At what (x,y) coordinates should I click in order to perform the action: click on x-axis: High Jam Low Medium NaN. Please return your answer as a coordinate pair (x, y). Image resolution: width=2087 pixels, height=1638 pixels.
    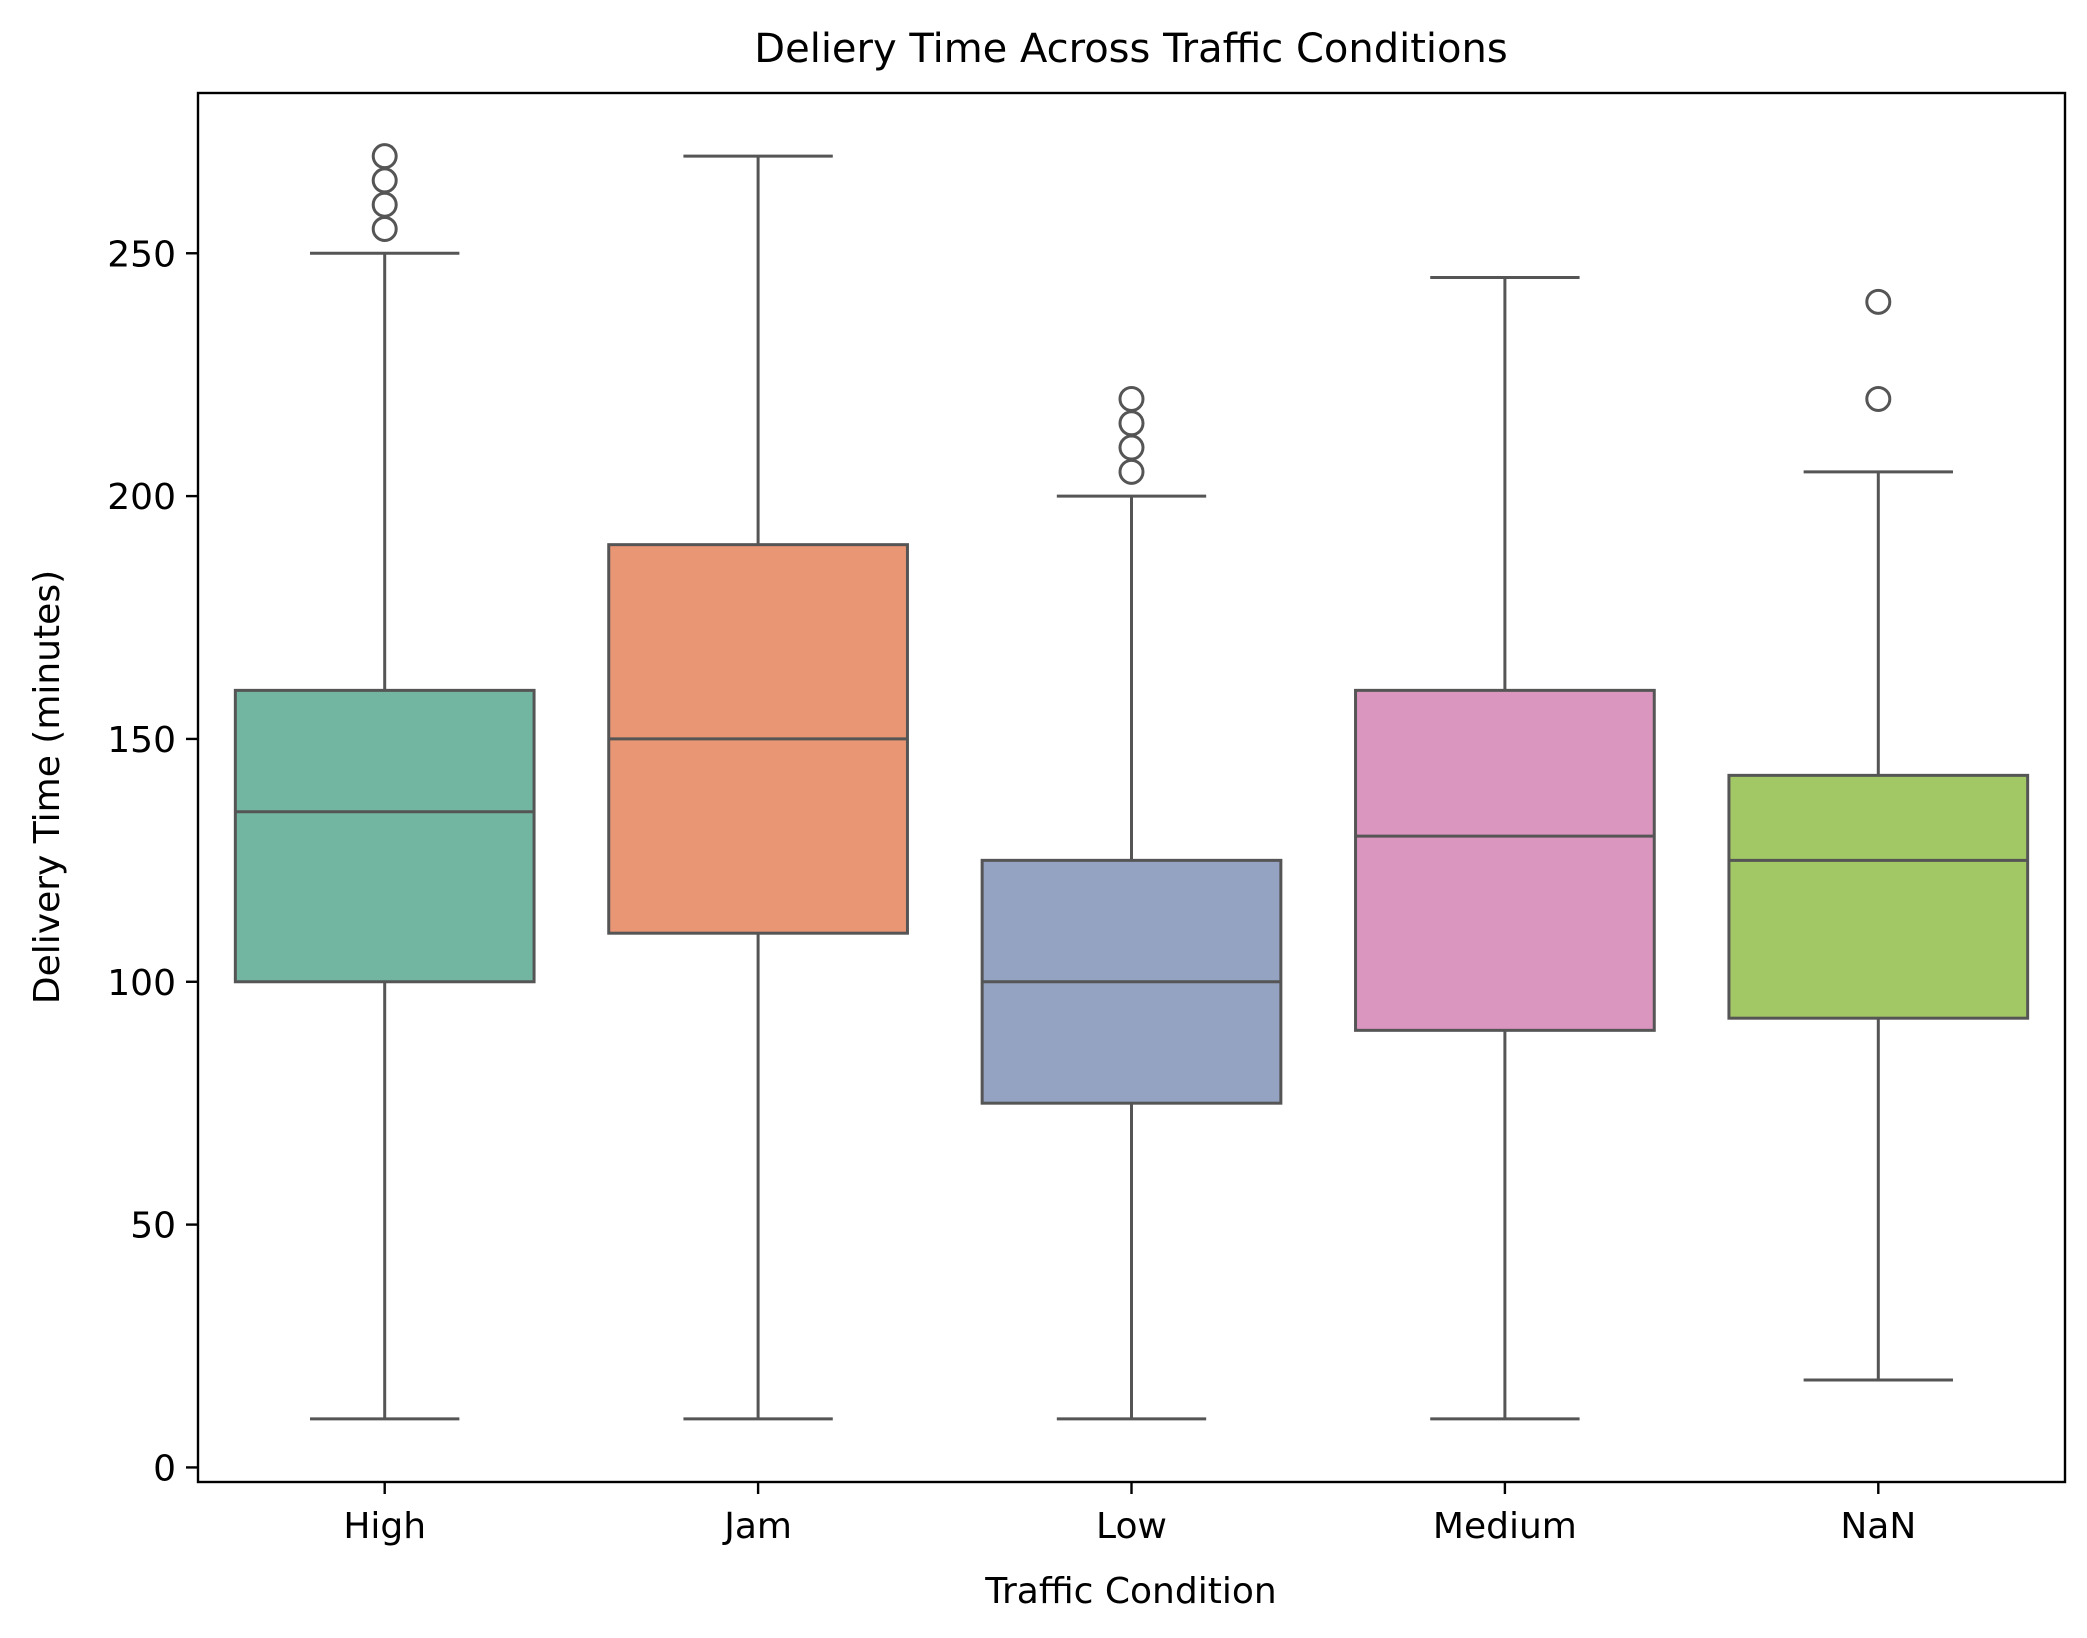
    Looking at the image, I should click on (1129, 1514).